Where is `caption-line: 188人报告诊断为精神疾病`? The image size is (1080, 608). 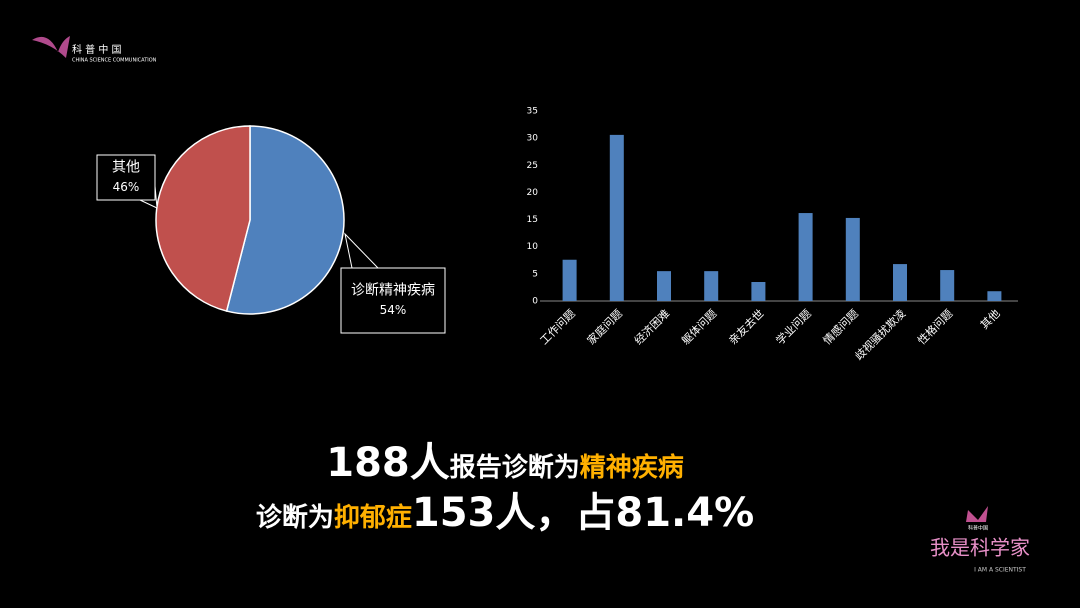 caption-line: 188人报告诊断为精神疾病 is located at coordinates (505, 459).